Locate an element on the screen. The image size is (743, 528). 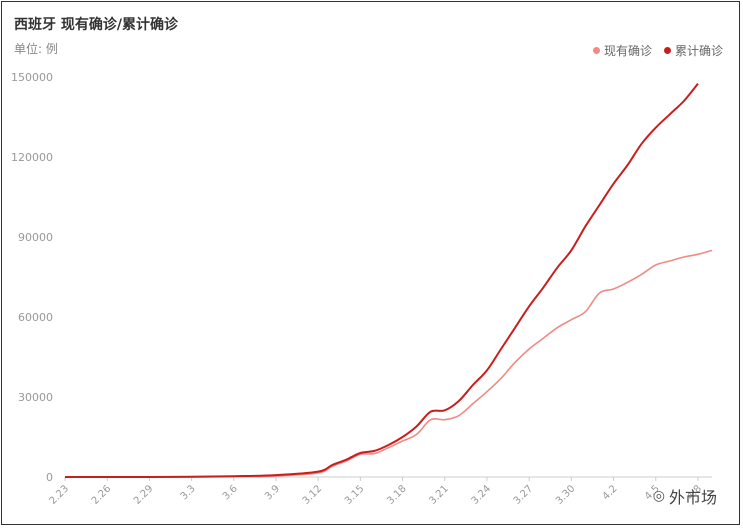
x-tick-label: 3.18 is located at coordinates (397, 495).